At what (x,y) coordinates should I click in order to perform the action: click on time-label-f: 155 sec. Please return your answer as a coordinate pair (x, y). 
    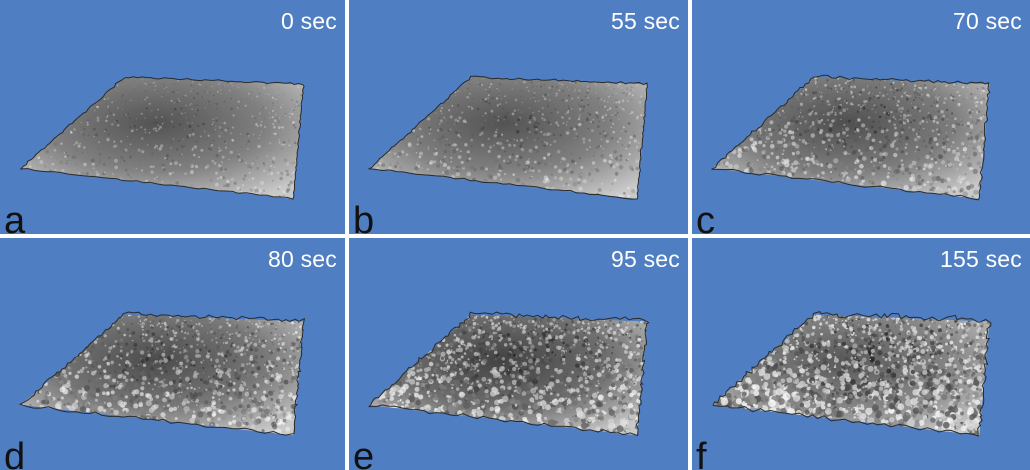
    Looking at the image, I should click on (981, 259).